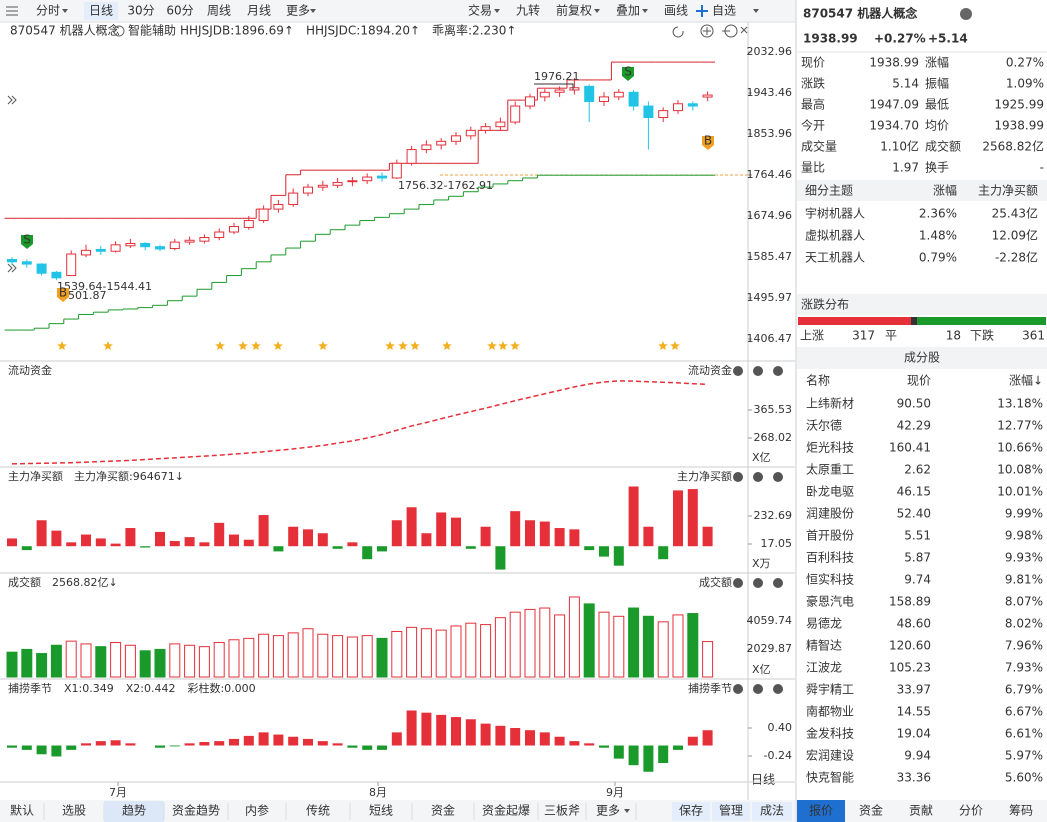 The image size is (1047, 822). Describe the element at coordinates (1026, 380) in the screenshot. I see `stocks-header: 涨幅↓` at that location.